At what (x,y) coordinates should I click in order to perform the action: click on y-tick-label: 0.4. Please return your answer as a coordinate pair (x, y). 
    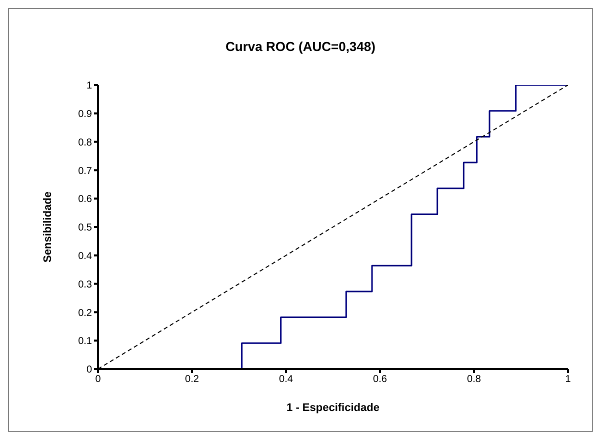
    Looking at the image, I should click on (85, 256).